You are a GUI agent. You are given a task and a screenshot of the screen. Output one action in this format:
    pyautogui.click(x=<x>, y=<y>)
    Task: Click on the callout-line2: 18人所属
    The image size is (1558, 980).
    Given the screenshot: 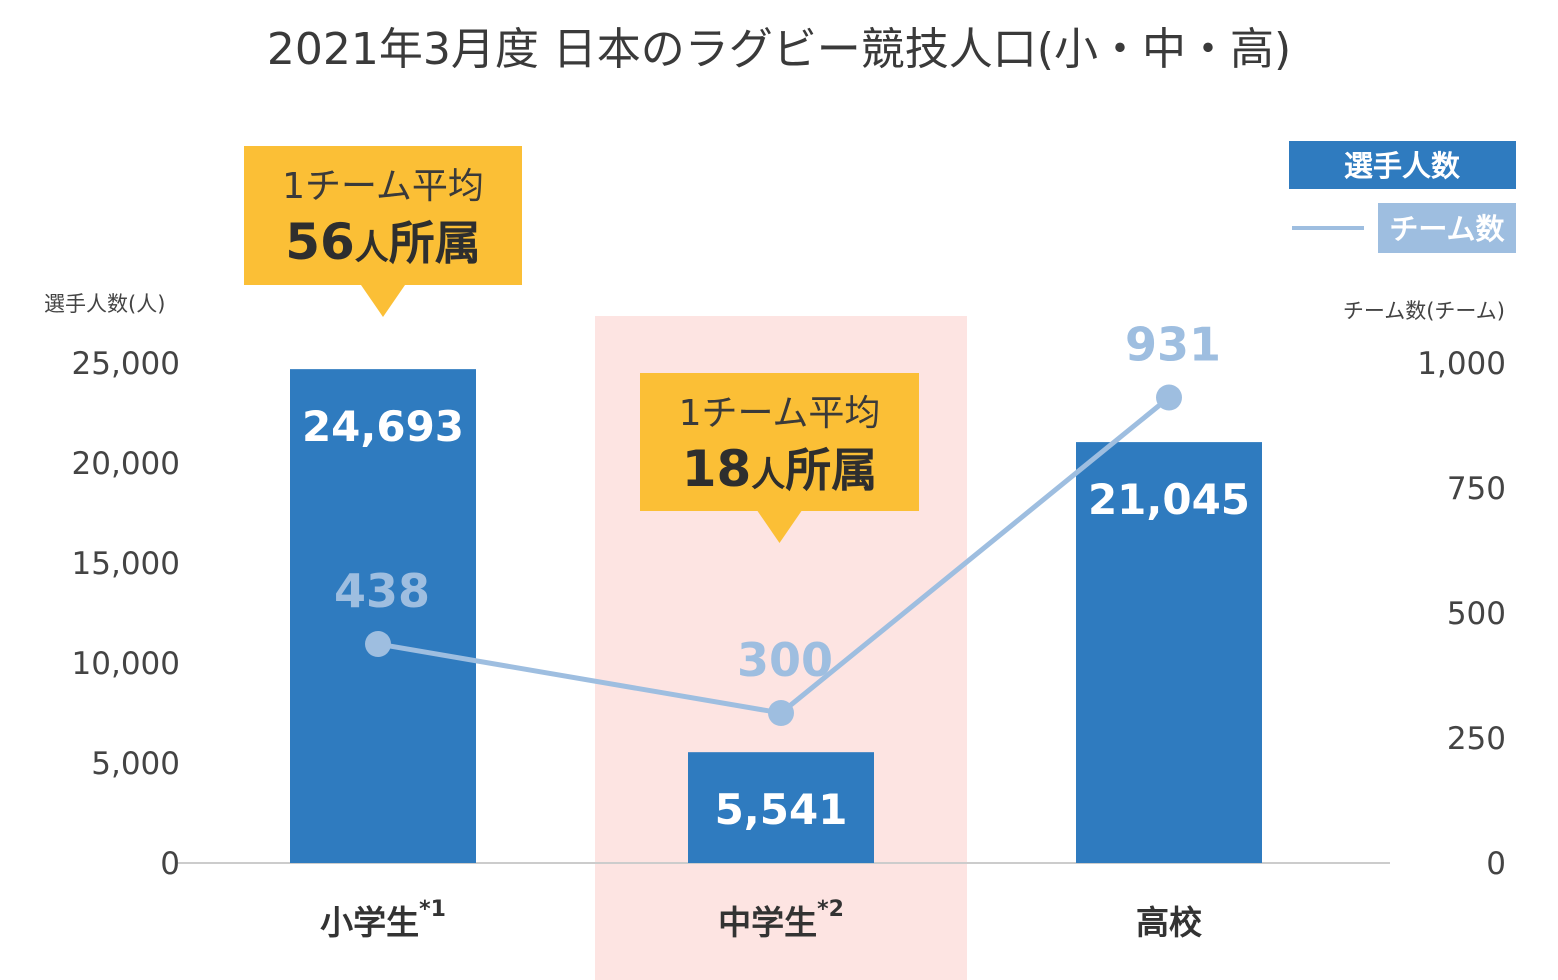 What is the action you would take?
    pyautogui.click(x=780, y=469)
    